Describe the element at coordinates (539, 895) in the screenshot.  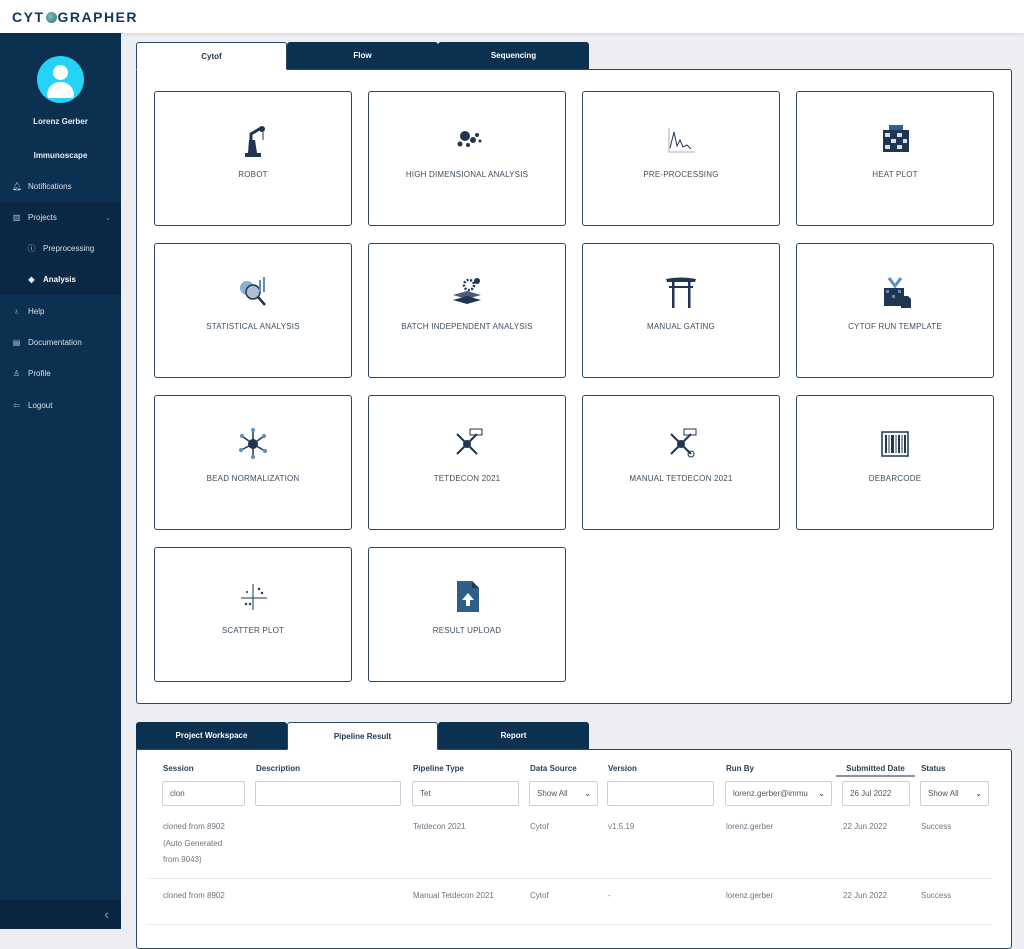
I see `cell-data-source: Cytof` at that location.